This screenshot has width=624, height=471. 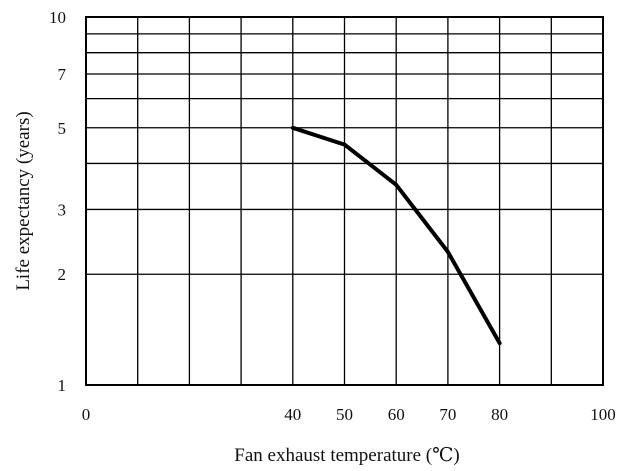 I want to click on x-axis-title: Fan exhaust temperature (℃), so click(x=346, y=455).